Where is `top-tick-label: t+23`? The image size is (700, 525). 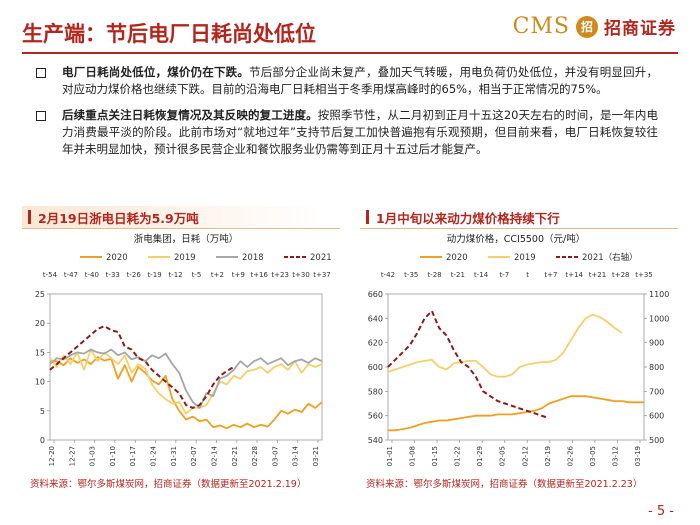 top-tick-label: t+23 is located at coordinates (280, 275).